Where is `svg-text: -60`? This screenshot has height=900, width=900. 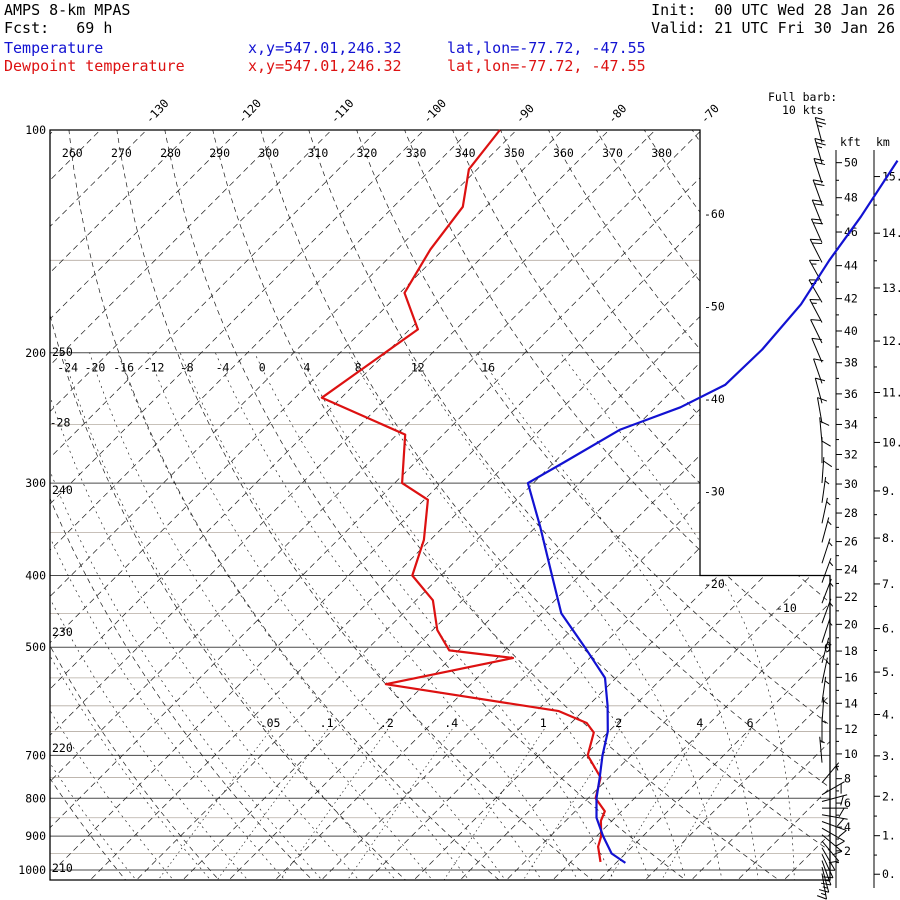
svg-text: -60 is located at coordinates (714, 214).